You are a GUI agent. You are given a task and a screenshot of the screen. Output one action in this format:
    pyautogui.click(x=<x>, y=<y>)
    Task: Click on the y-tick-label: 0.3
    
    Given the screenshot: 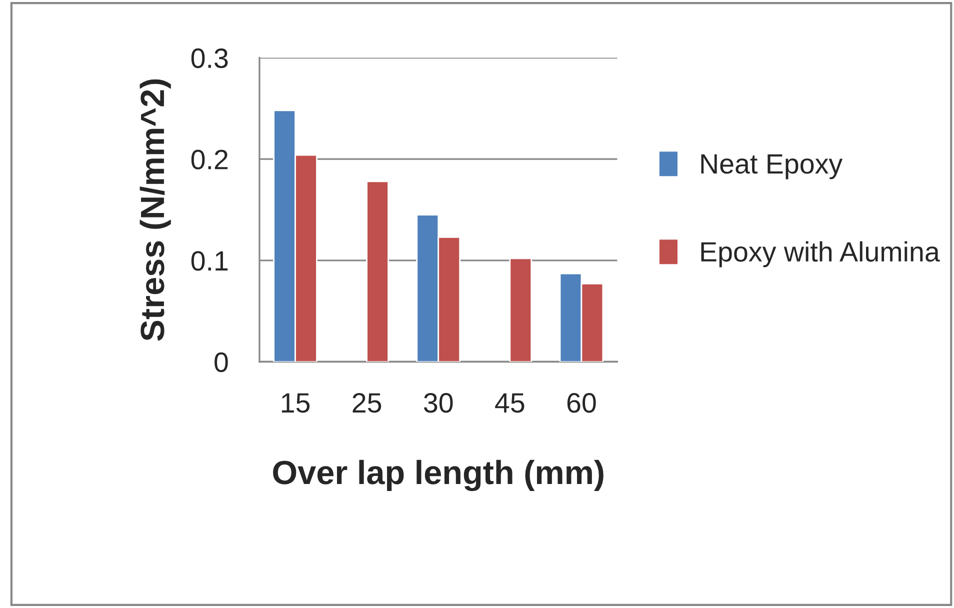 What is the action you would take?
    pyautogui.click(x=209, y=58)
    